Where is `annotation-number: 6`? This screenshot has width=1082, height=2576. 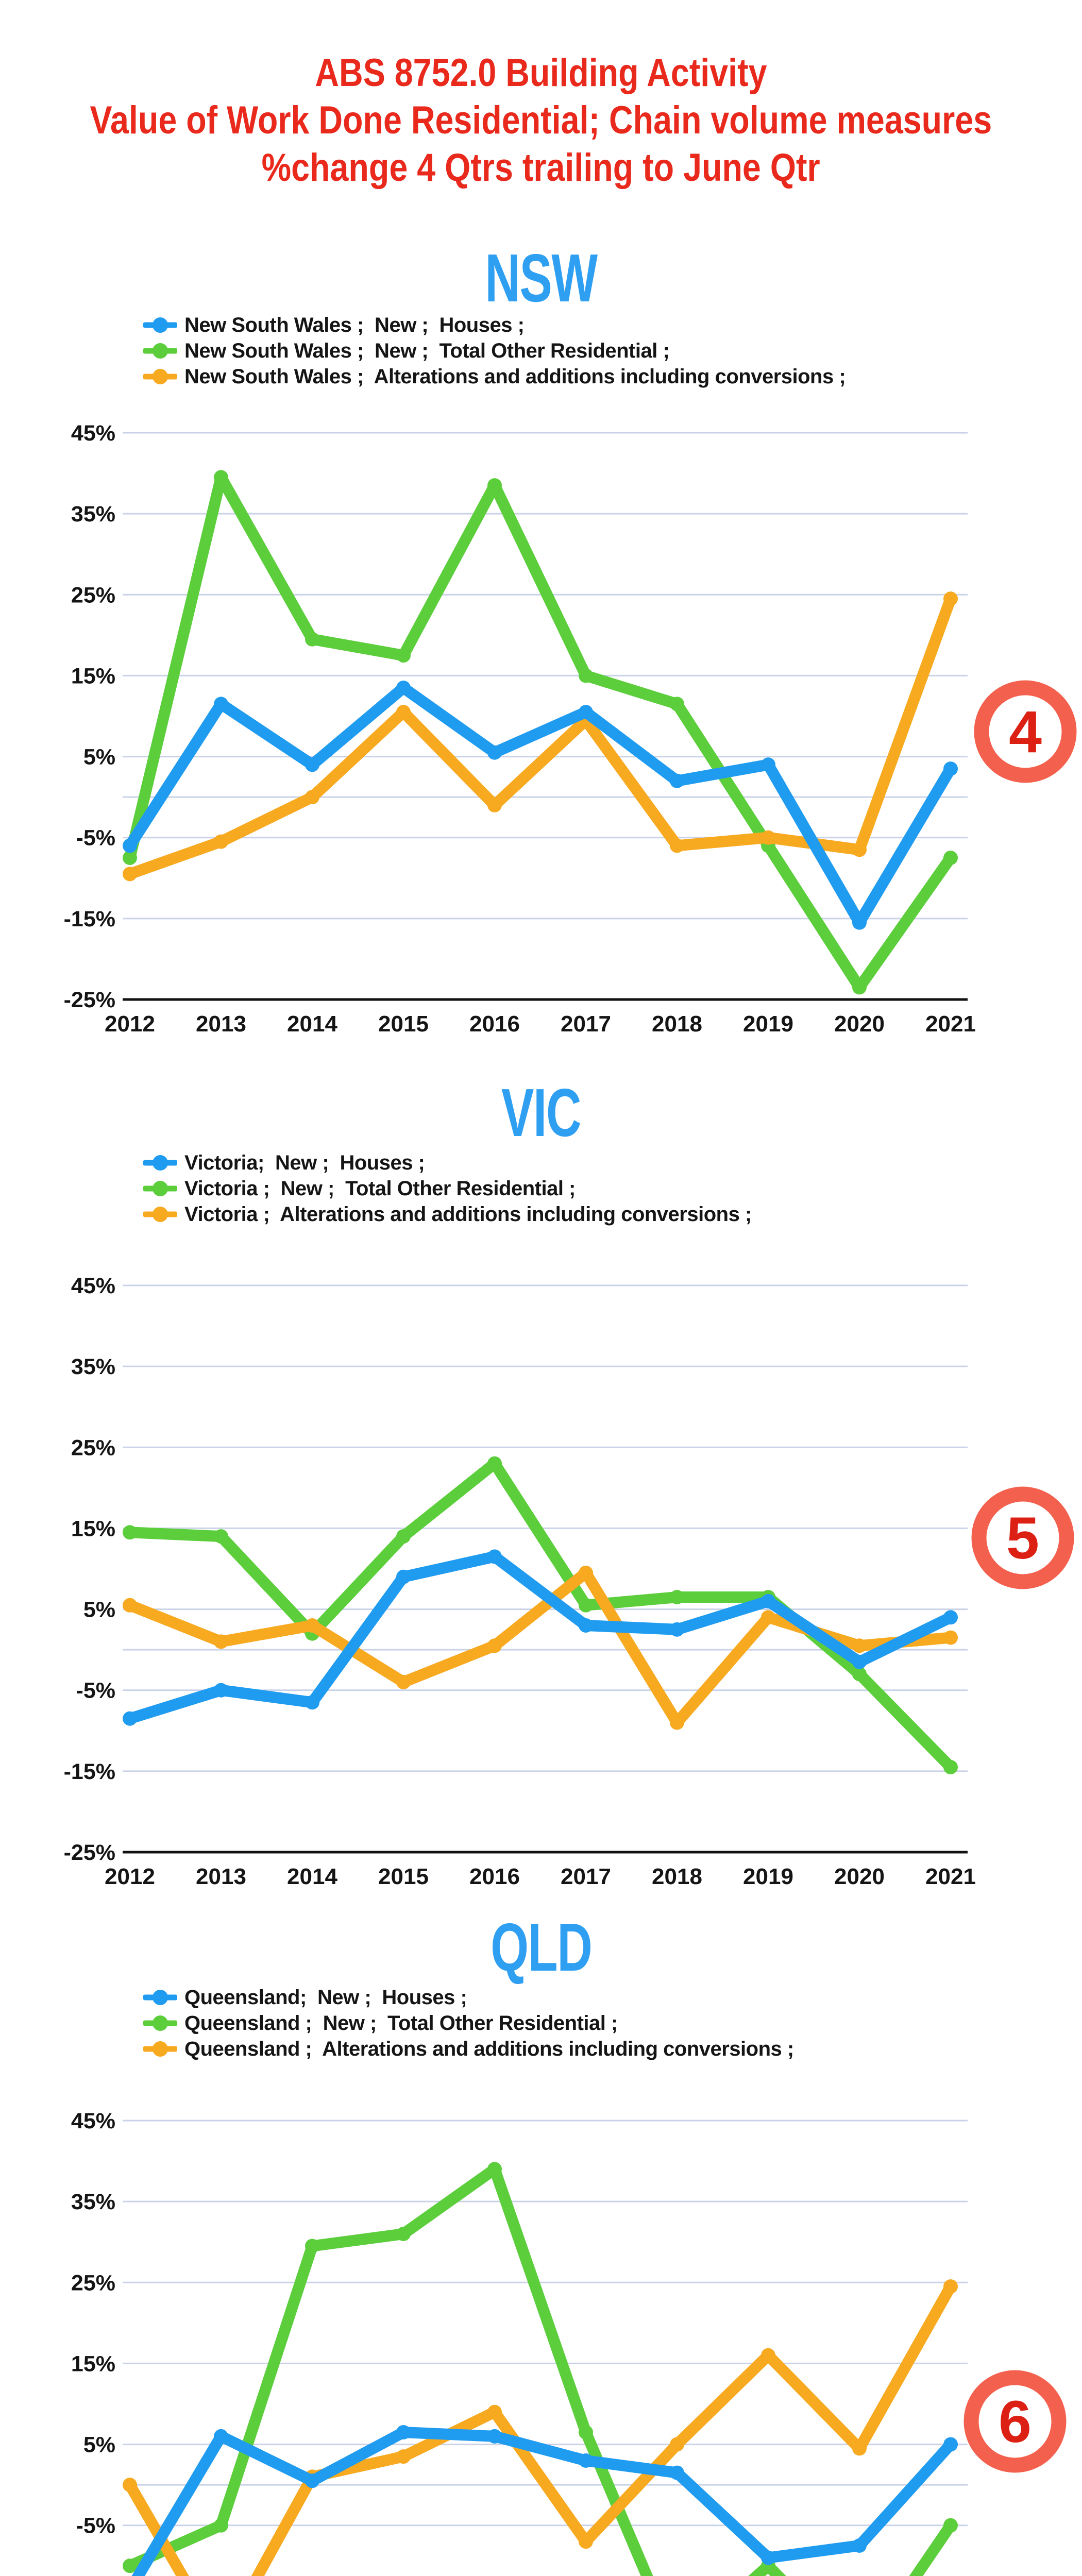 annotation-number: 6 is located at coordinates (1015, 2422).